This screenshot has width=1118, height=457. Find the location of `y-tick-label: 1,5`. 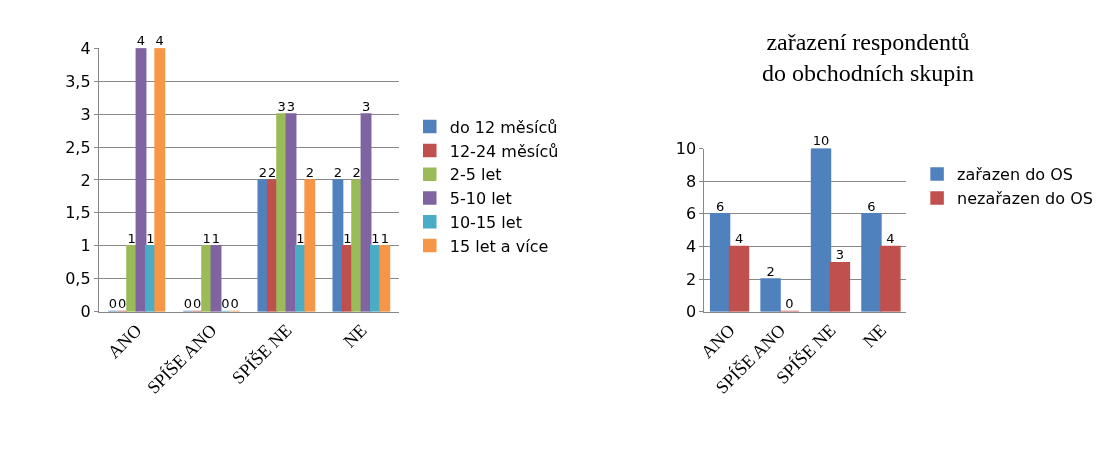

y-tick-label: 1,5 is located at coordinates (78, 213).